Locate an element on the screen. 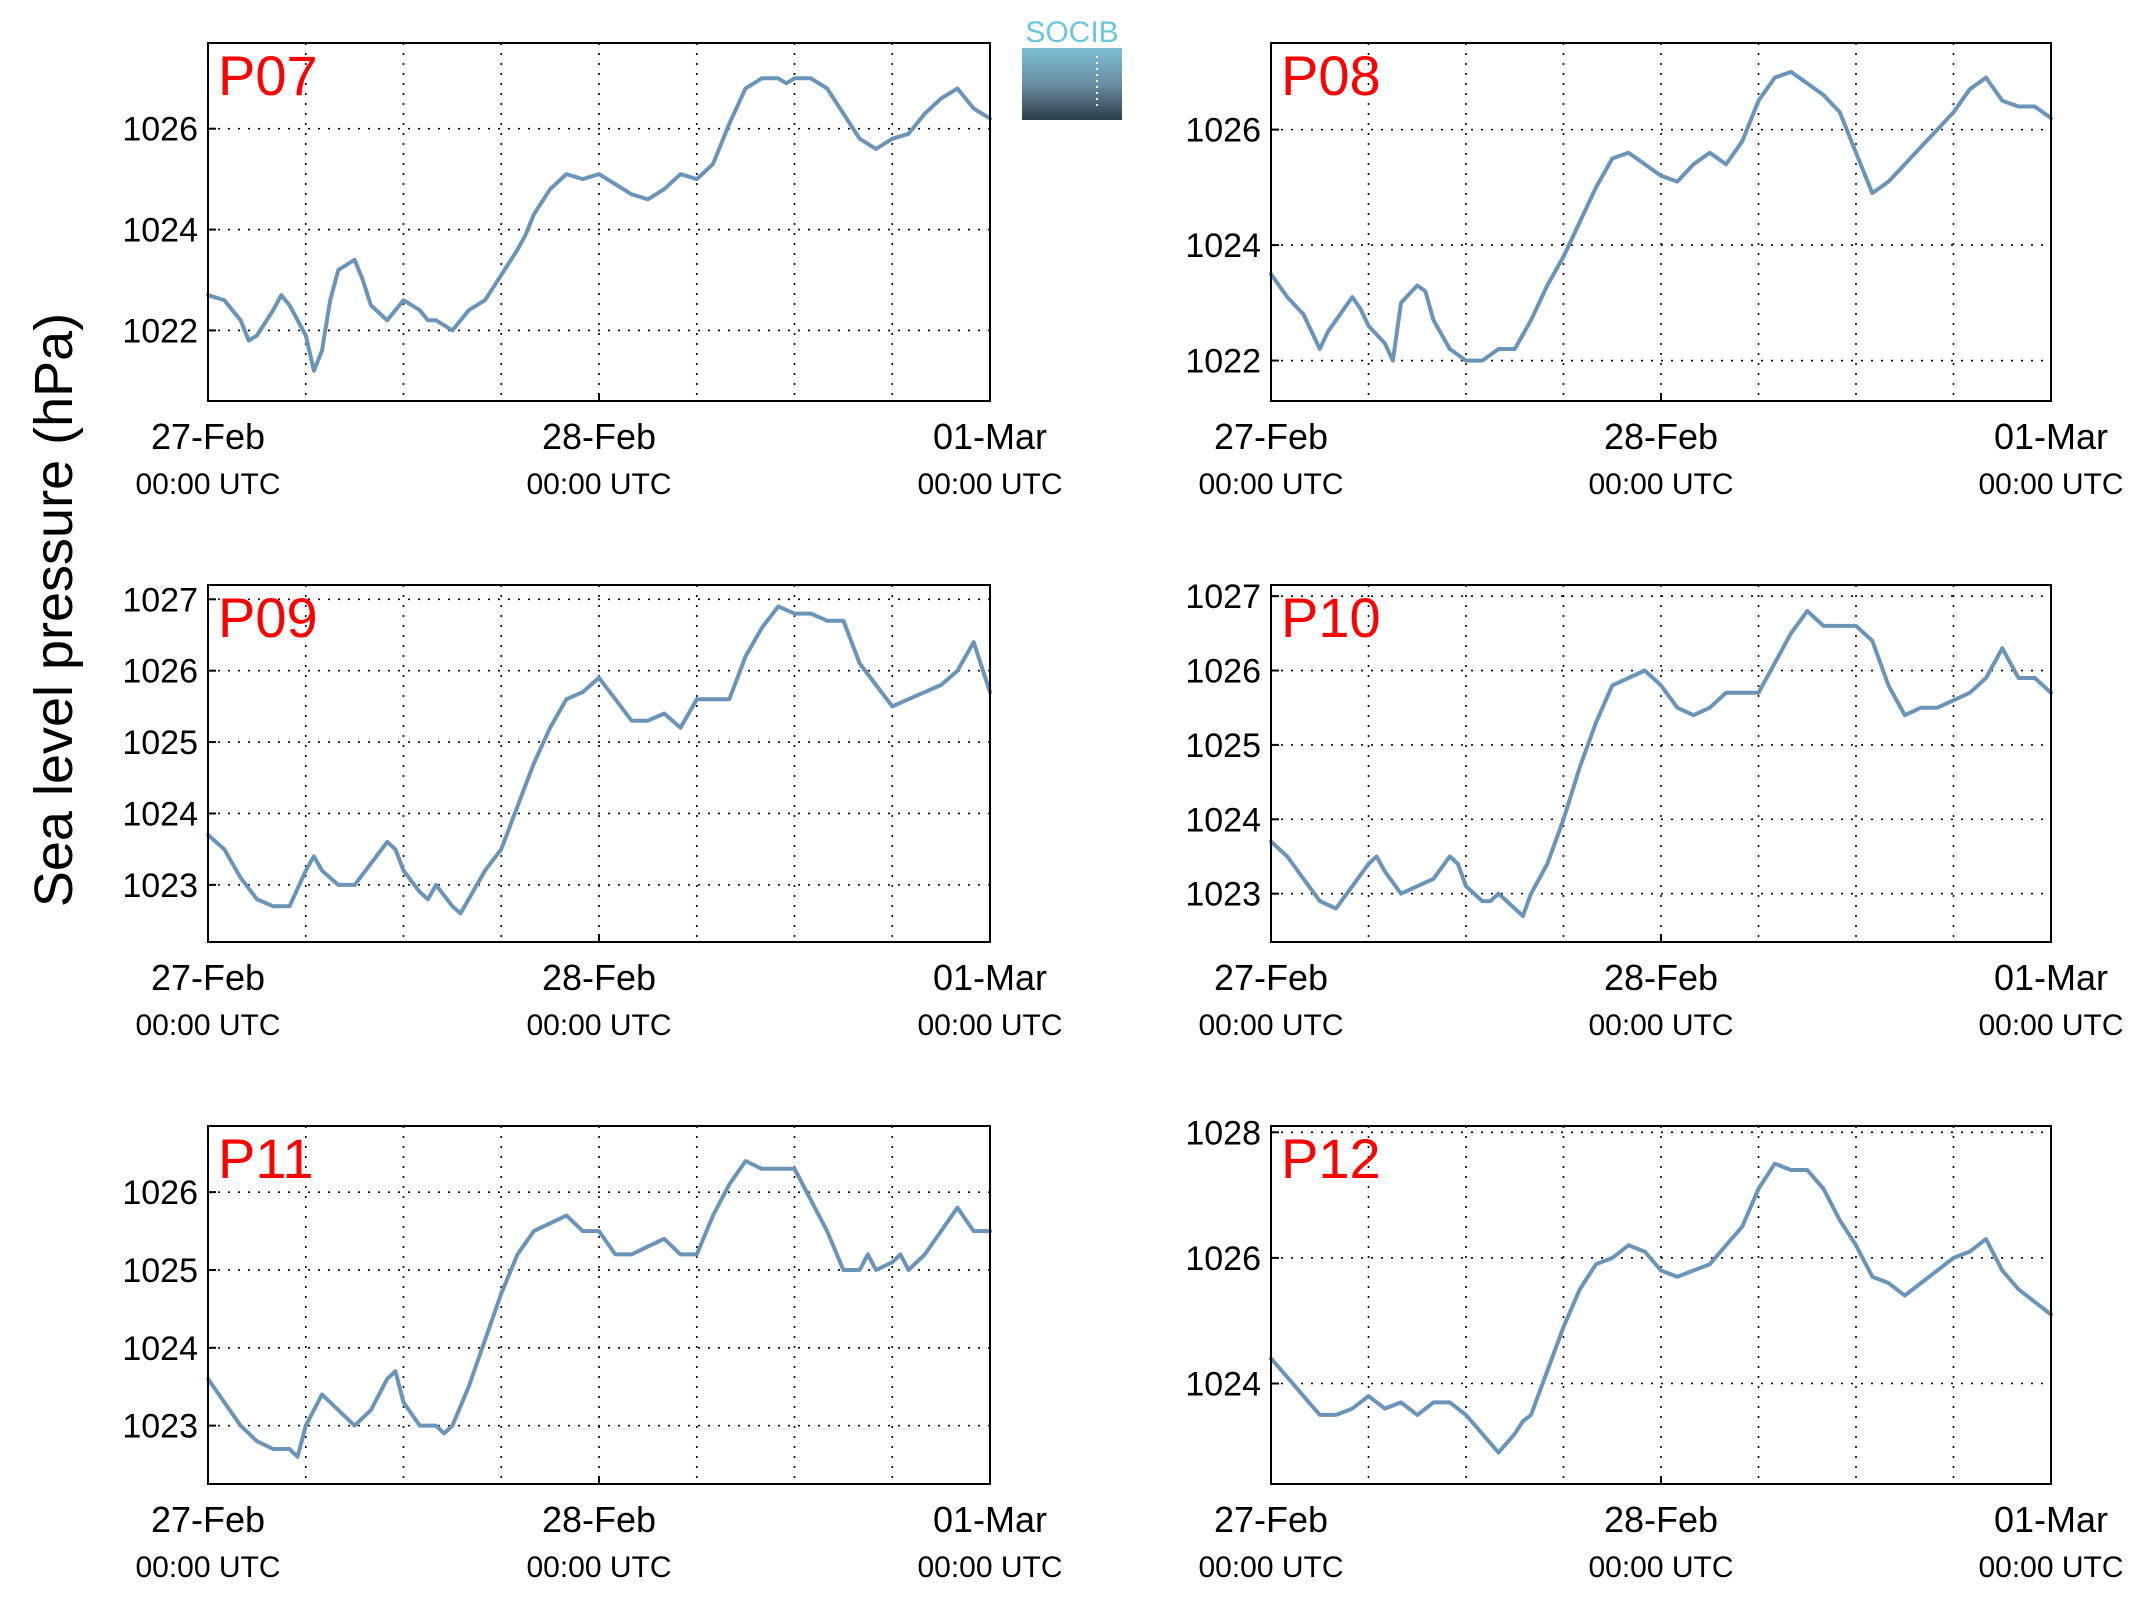 The image size is (2133, 1608). station-label: P07 is located at coordinates (268, 75).